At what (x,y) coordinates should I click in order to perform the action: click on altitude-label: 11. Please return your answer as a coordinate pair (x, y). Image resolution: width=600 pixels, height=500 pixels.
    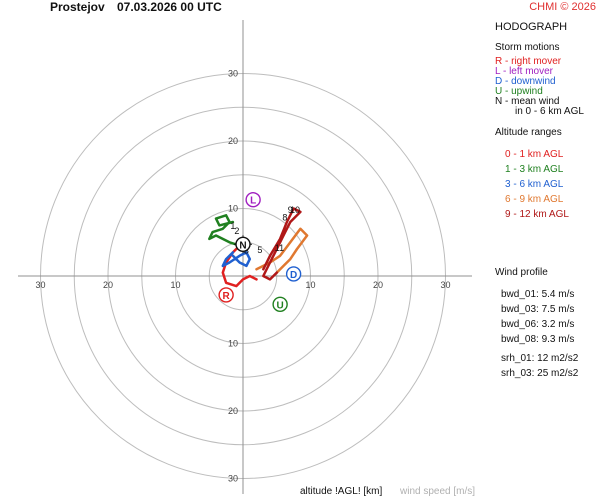
    Looking at the image, I should click on (279, 248).